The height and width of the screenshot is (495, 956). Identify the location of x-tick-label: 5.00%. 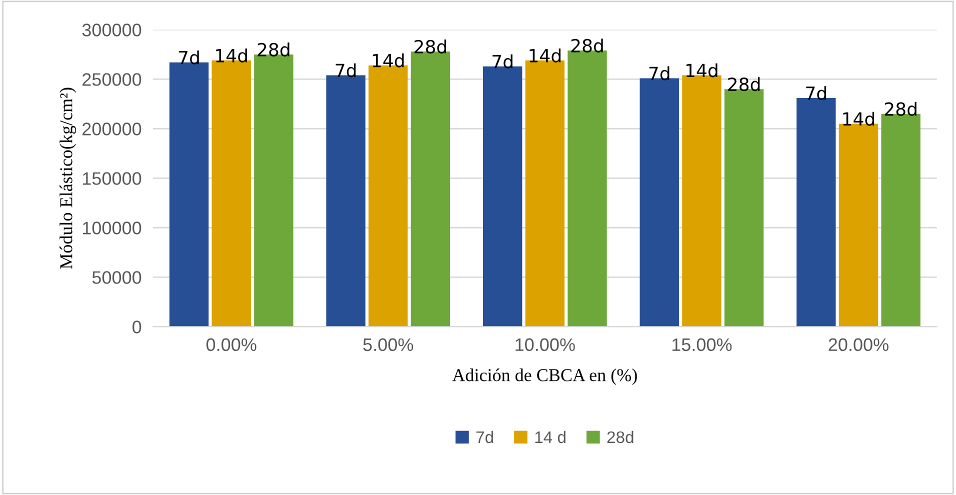
(388, 345).